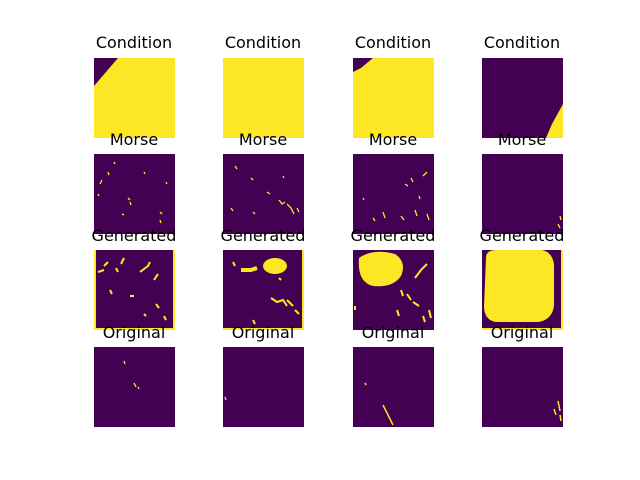 Image resolution: width=640 pixels, height=480 pixels. What do you see at coordinates (134, 139) in the screenshot?
I see `panel-title-morse-1: Morse` at bounding box center [134, 139].